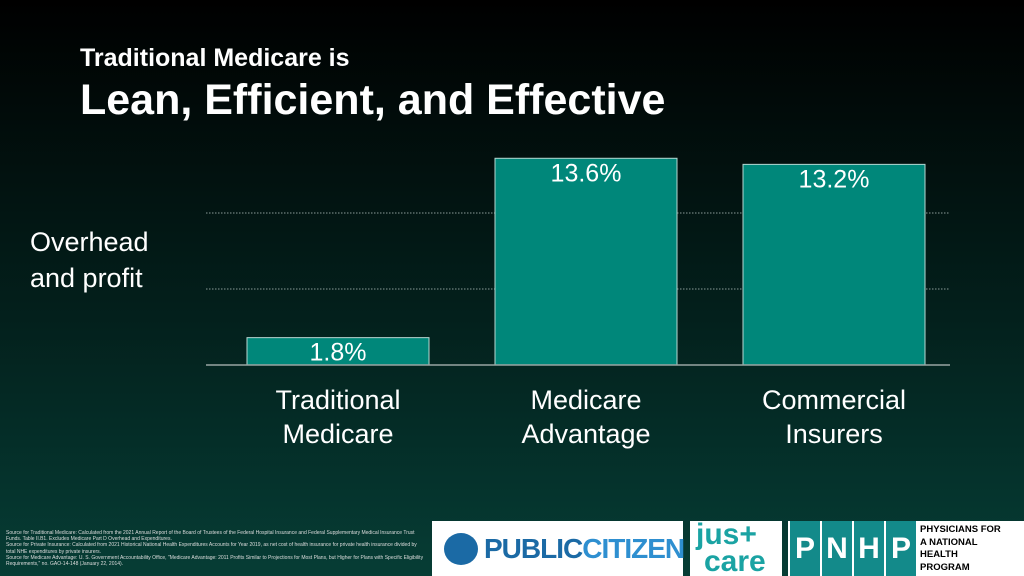 Image resolution: width=1024 pixels, height=576 pixels. Describe the element at coordinates (461, 549) in the screenshot. I see `logo-icon` at that location.